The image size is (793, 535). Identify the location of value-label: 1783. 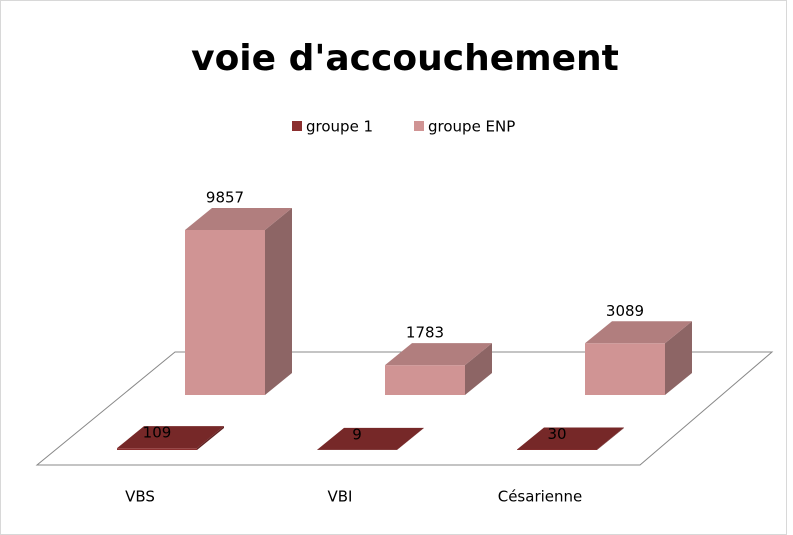
(425, 333).